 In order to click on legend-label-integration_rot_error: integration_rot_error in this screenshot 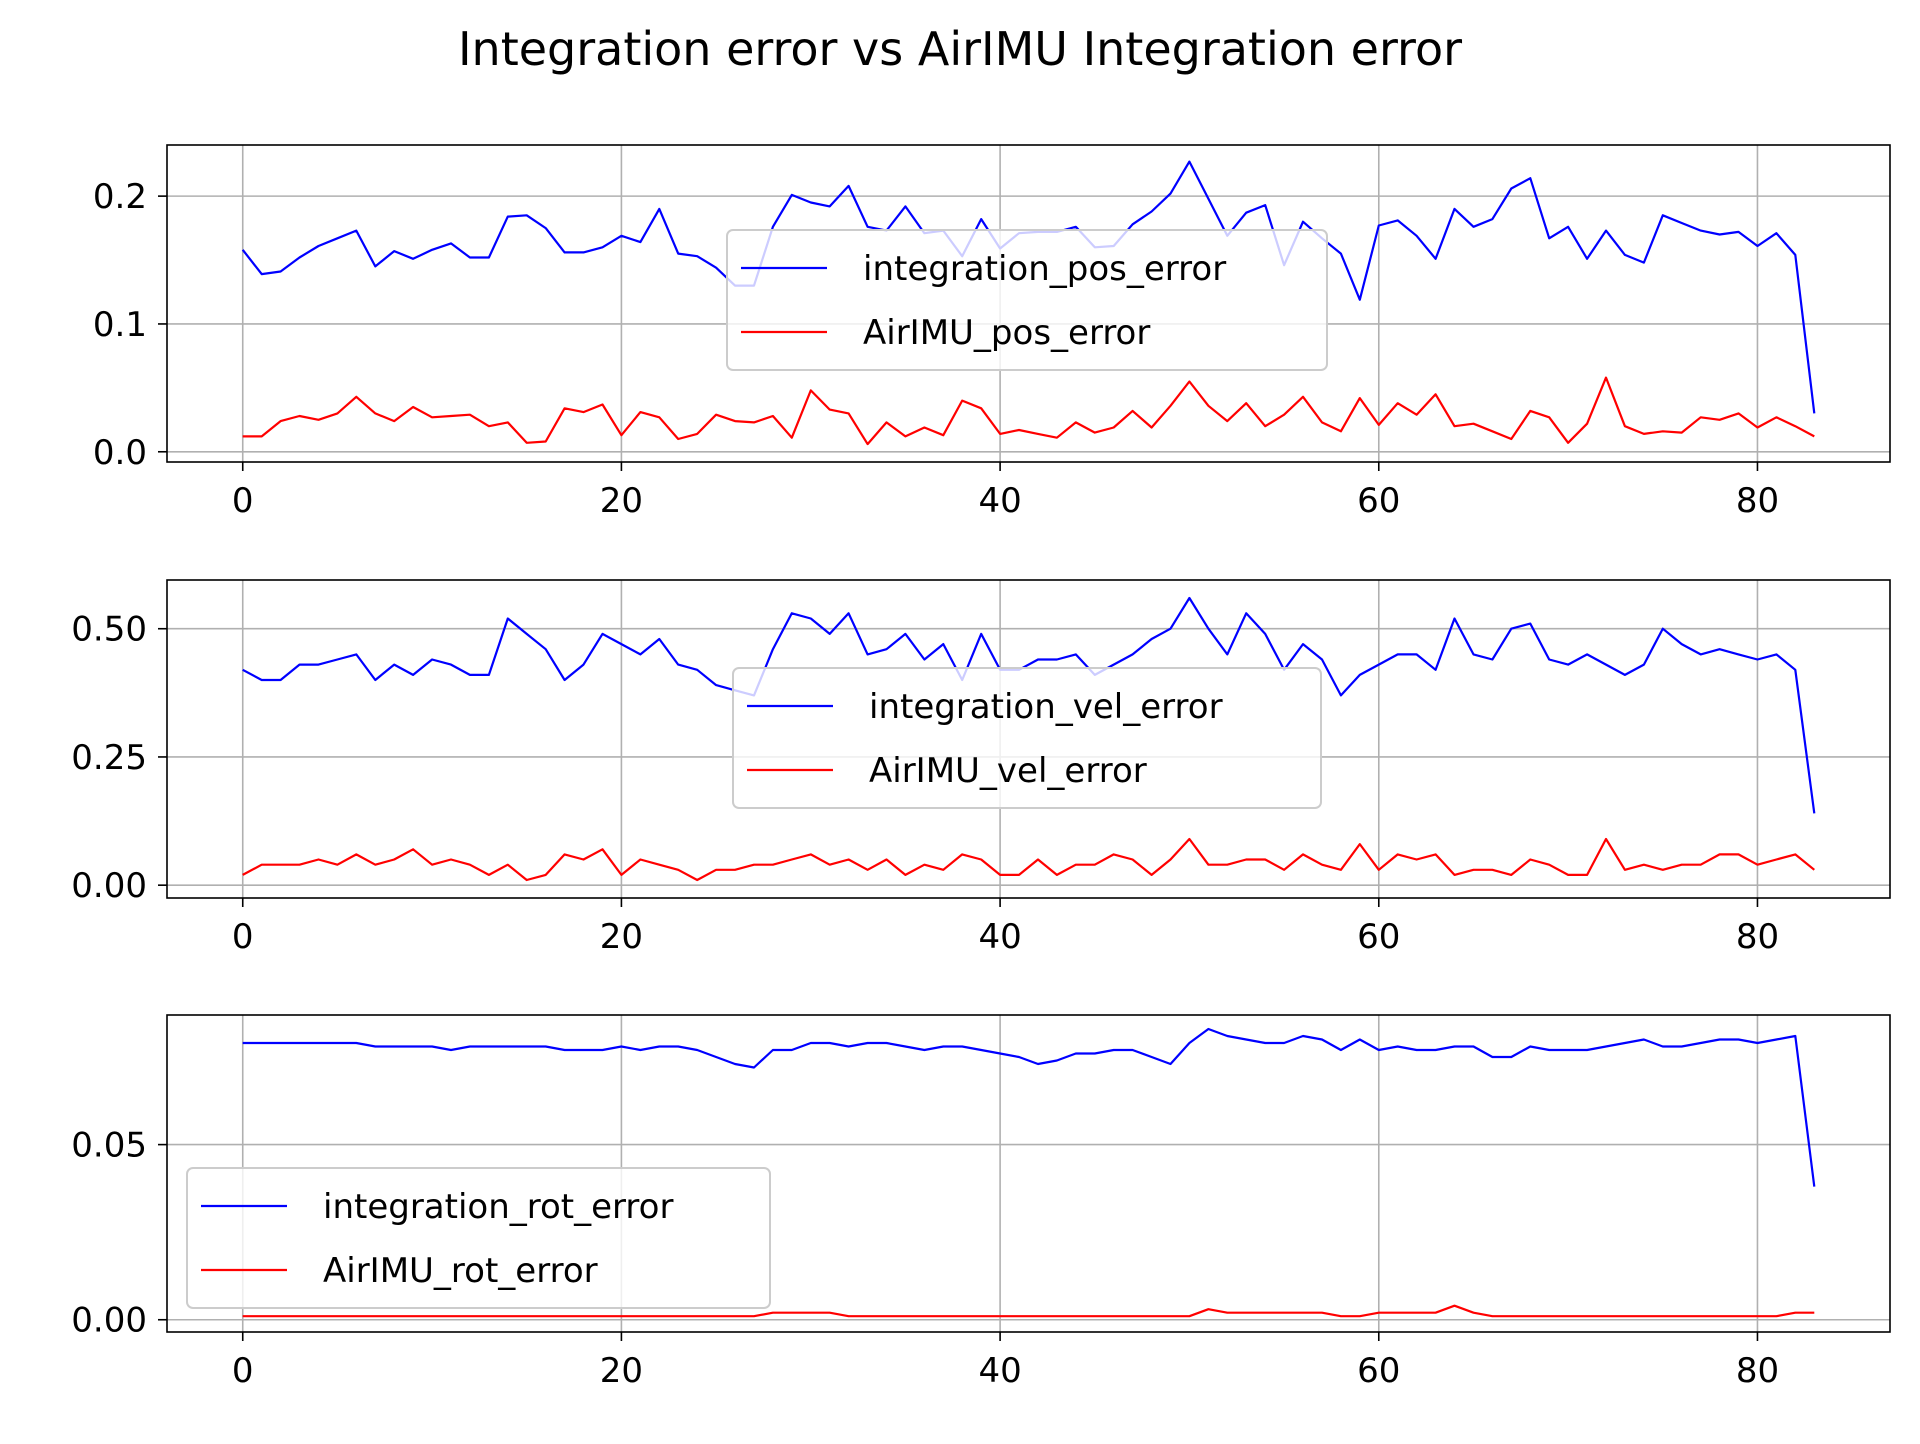, I will do `click(498, 1207)`.